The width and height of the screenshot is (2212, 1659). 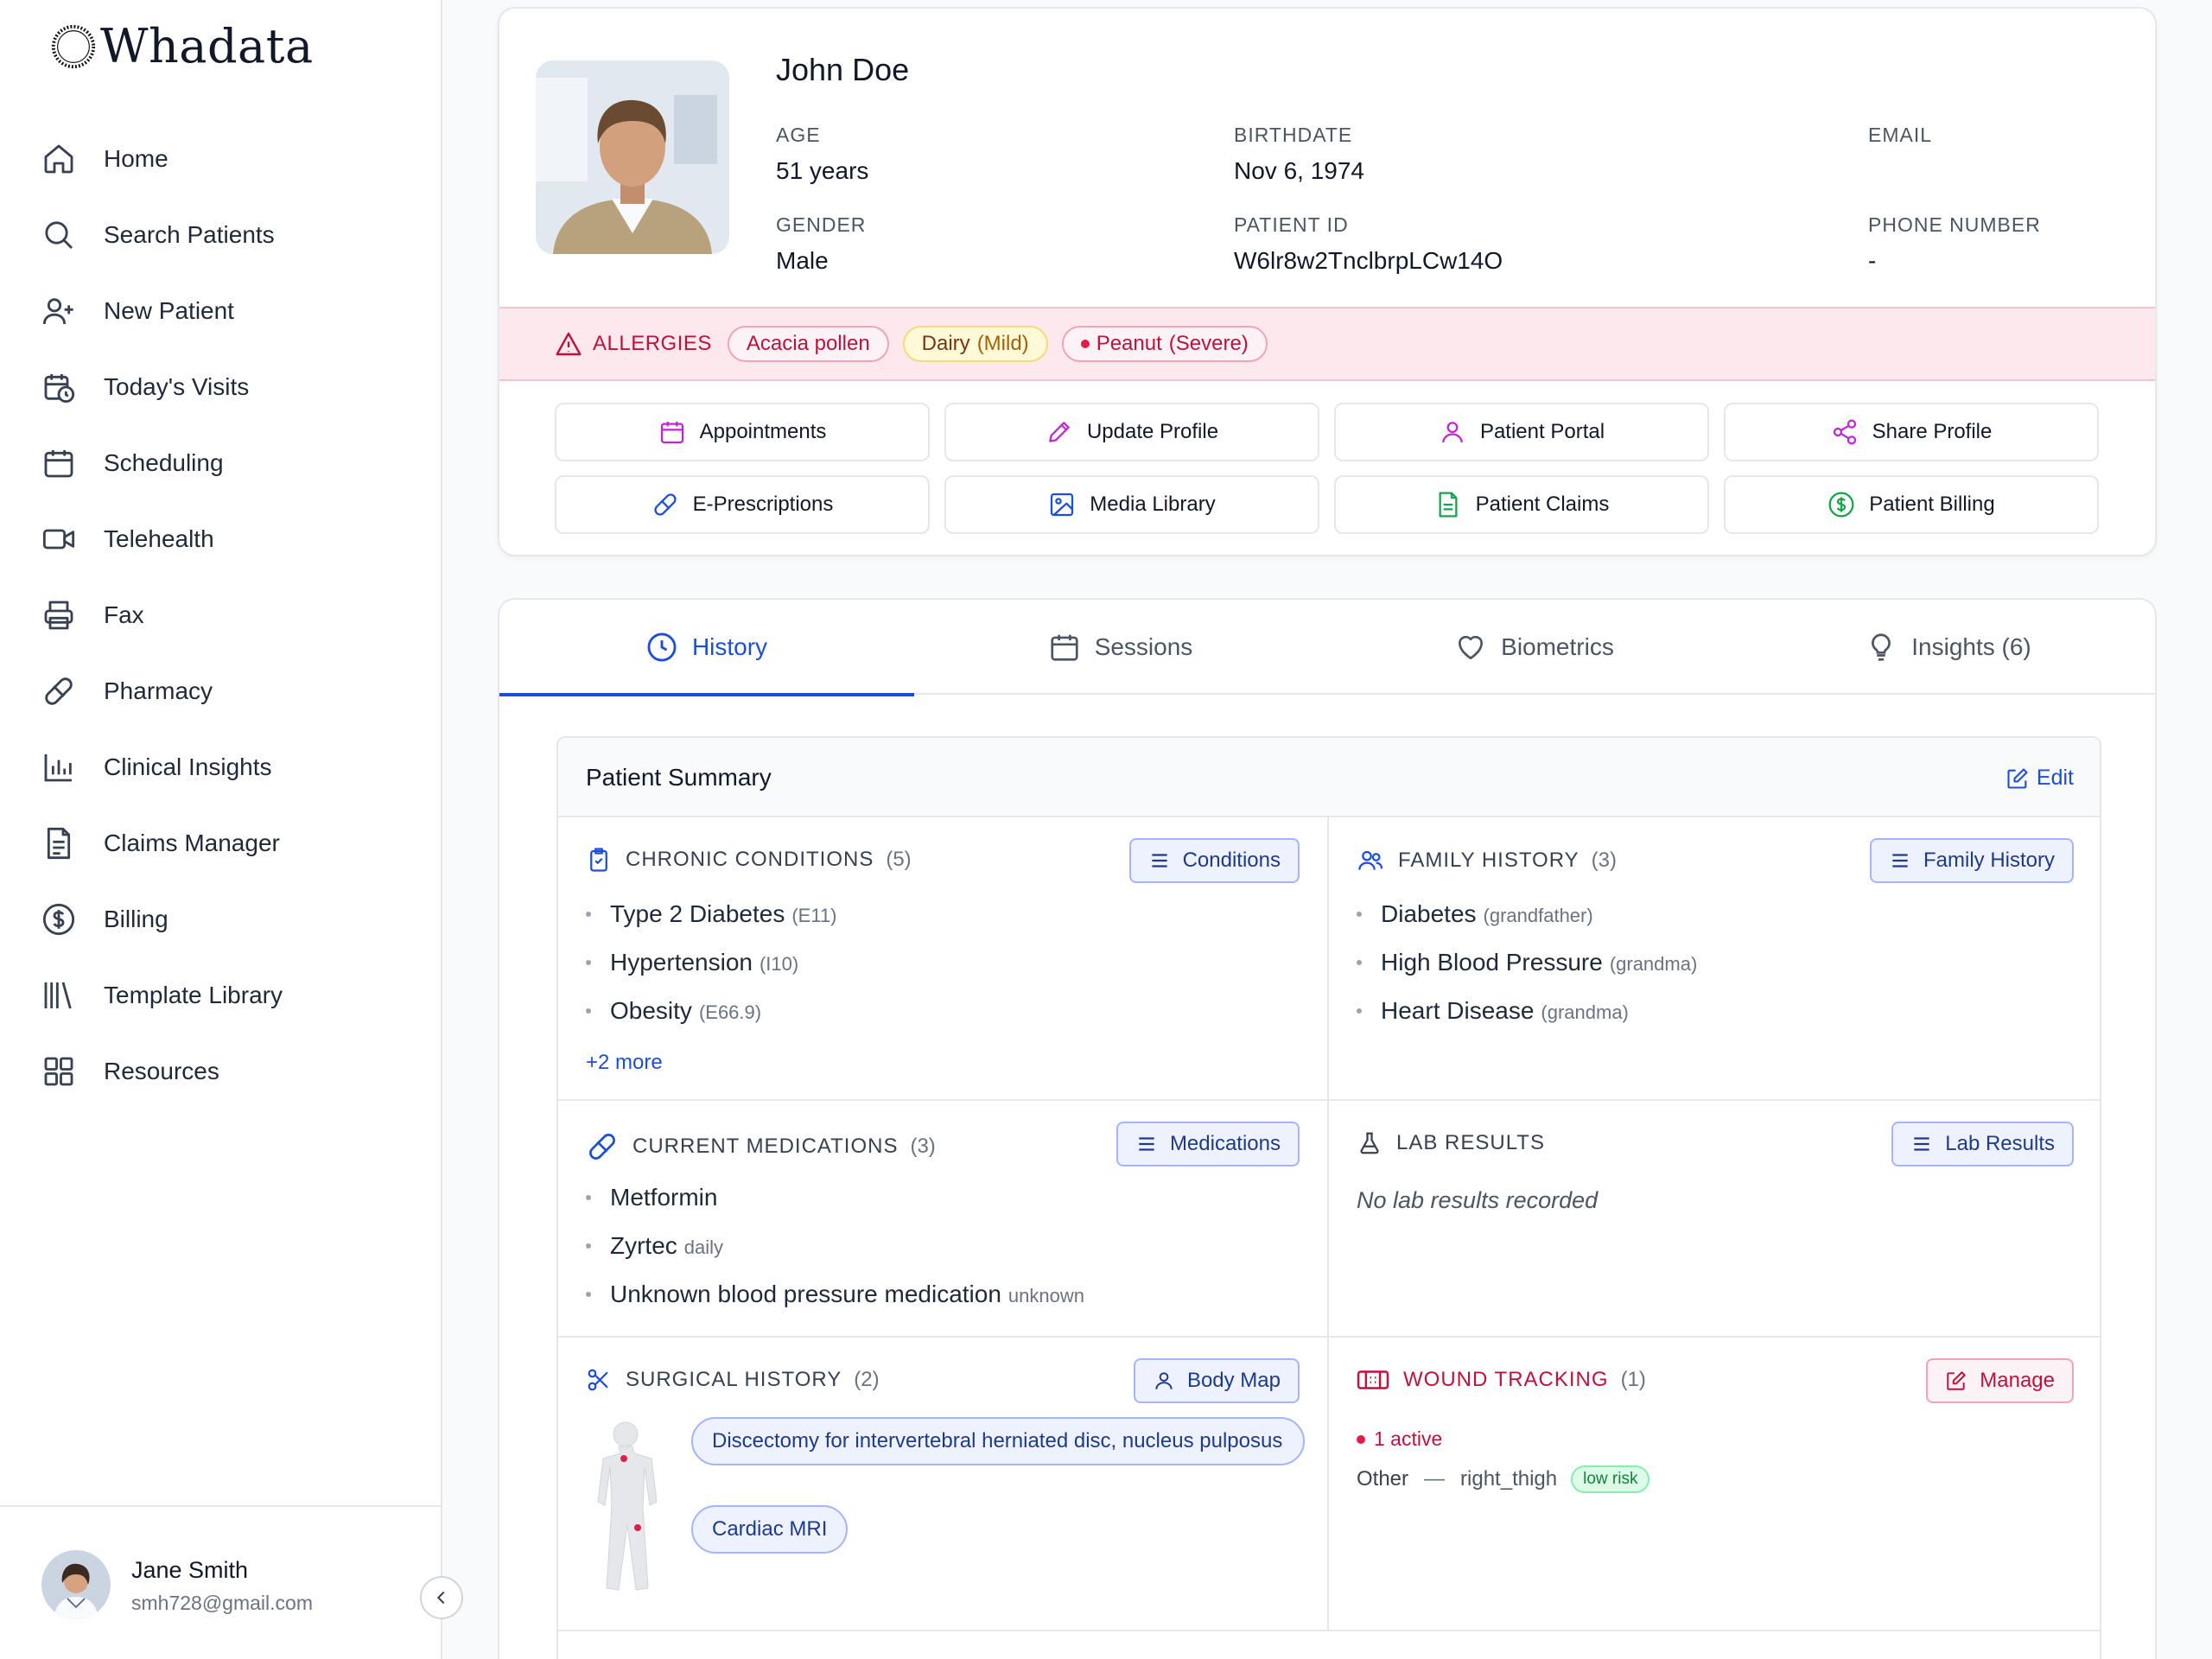 I want to click on age-label: AGE, so click(x=798, y=135).